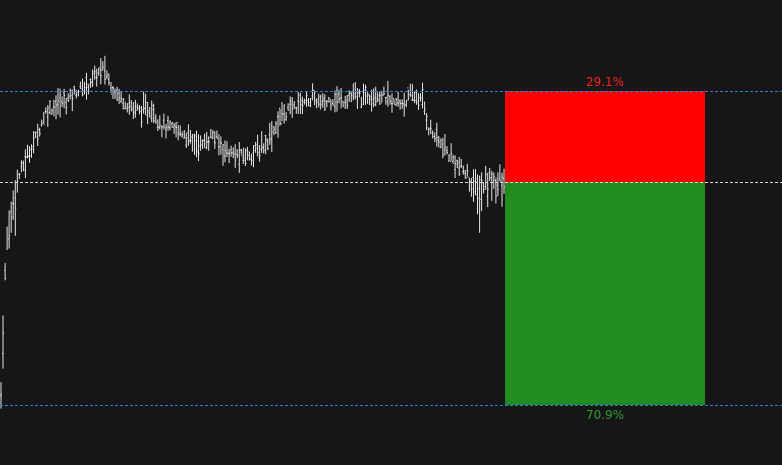  What do you see at coordinates (605, 137) in the screenshot?
I see `upper-zone` at bounding box center [605, 137].